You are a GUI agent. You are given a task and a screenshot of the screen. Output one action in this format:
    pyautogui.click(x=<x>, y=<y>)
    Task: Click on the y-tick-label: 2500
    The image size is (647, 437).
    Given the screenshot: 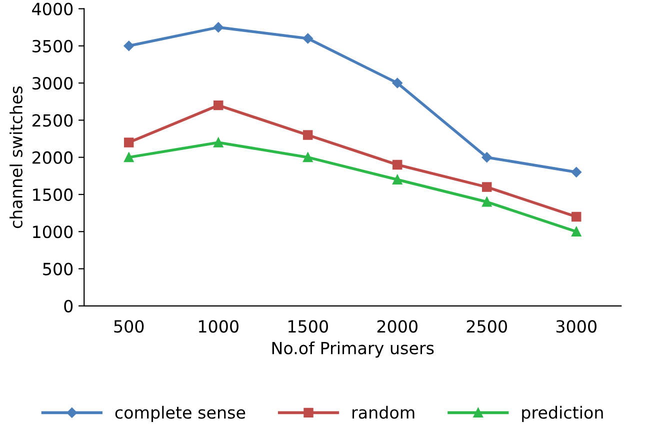 What is the action you would take?
    pyautogui.click(x=52, y=120)
    